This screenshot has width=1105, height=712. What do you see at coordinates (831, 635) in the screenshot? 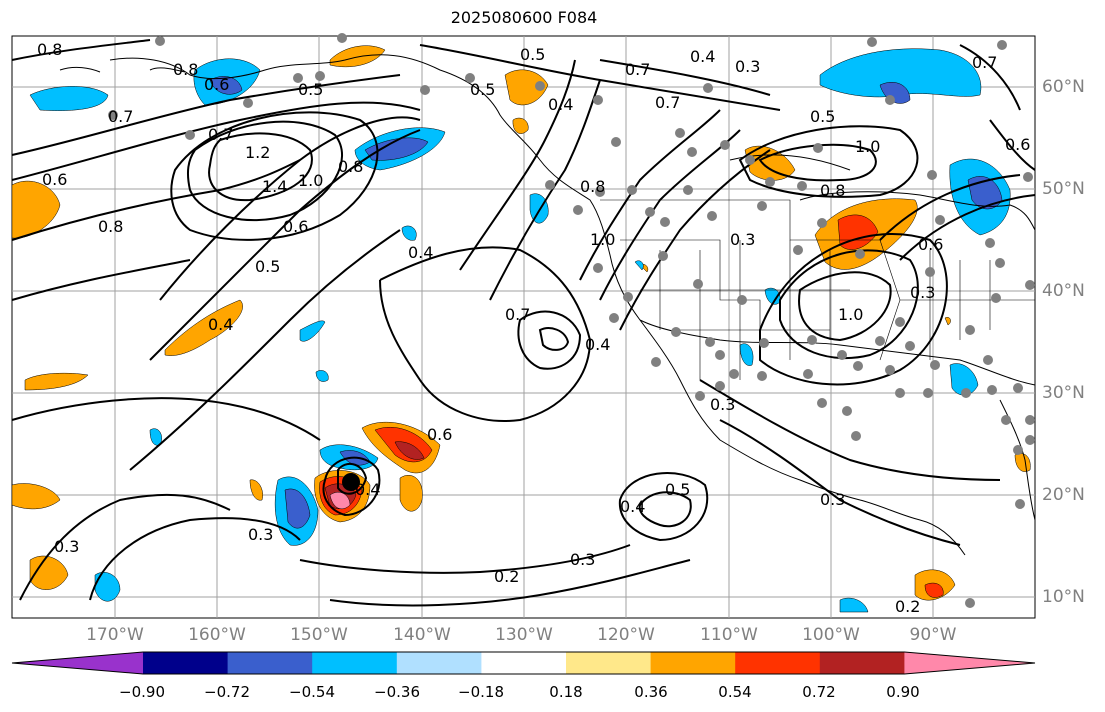
I see `lon-label: 100°W` at bounding box center [831, 635].